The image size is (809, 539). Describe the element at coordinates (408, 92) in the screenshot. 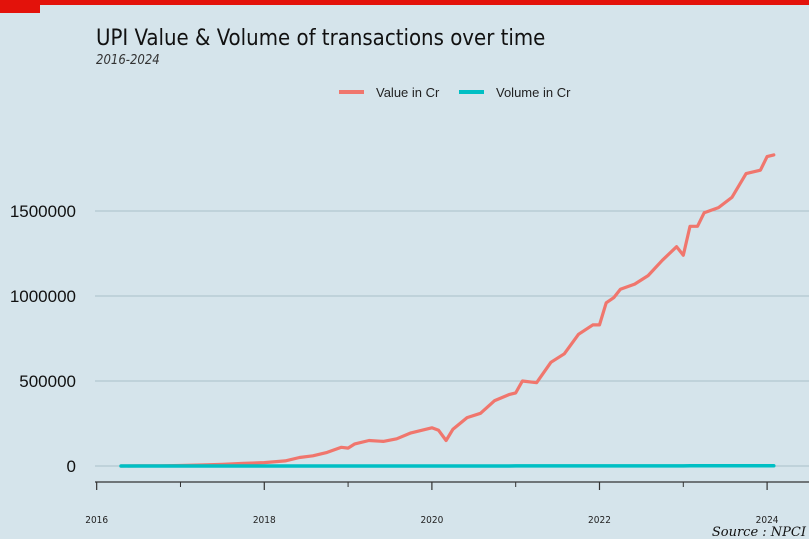

I see `legend-label-value: Value in Cr` at that location.